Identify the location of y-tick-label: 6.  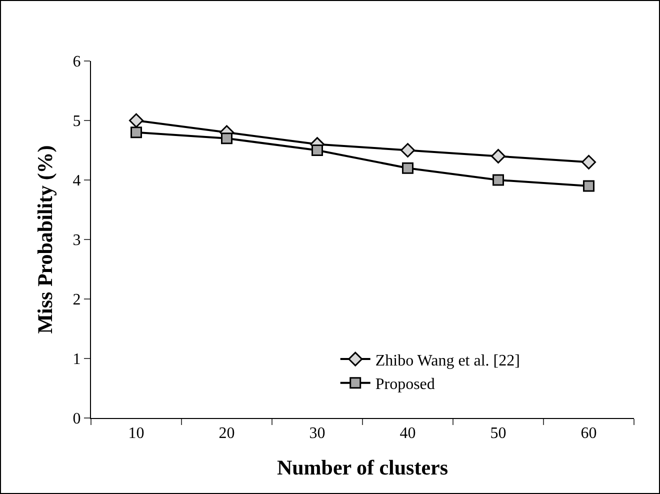
(76, 62).